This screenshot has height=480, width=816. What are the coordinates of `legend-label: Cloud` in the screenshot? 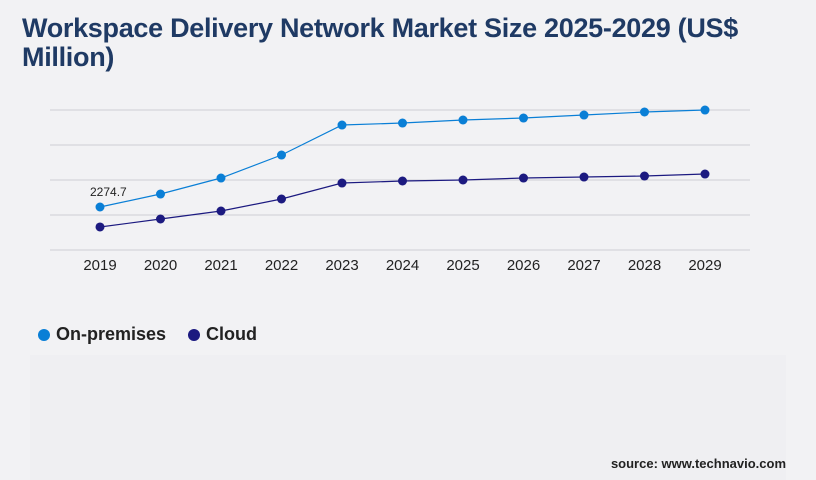 It's located at (232, 334).